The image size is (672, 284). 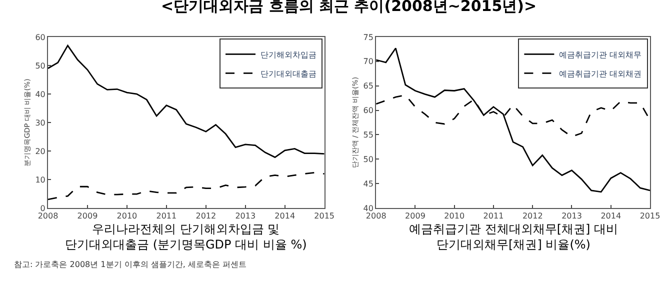 I want to click on text: 참고: 가로축은 2008년 1분기 이후의 샘플기간, 세로축은 퍼센트, so click(x=130, y=264).